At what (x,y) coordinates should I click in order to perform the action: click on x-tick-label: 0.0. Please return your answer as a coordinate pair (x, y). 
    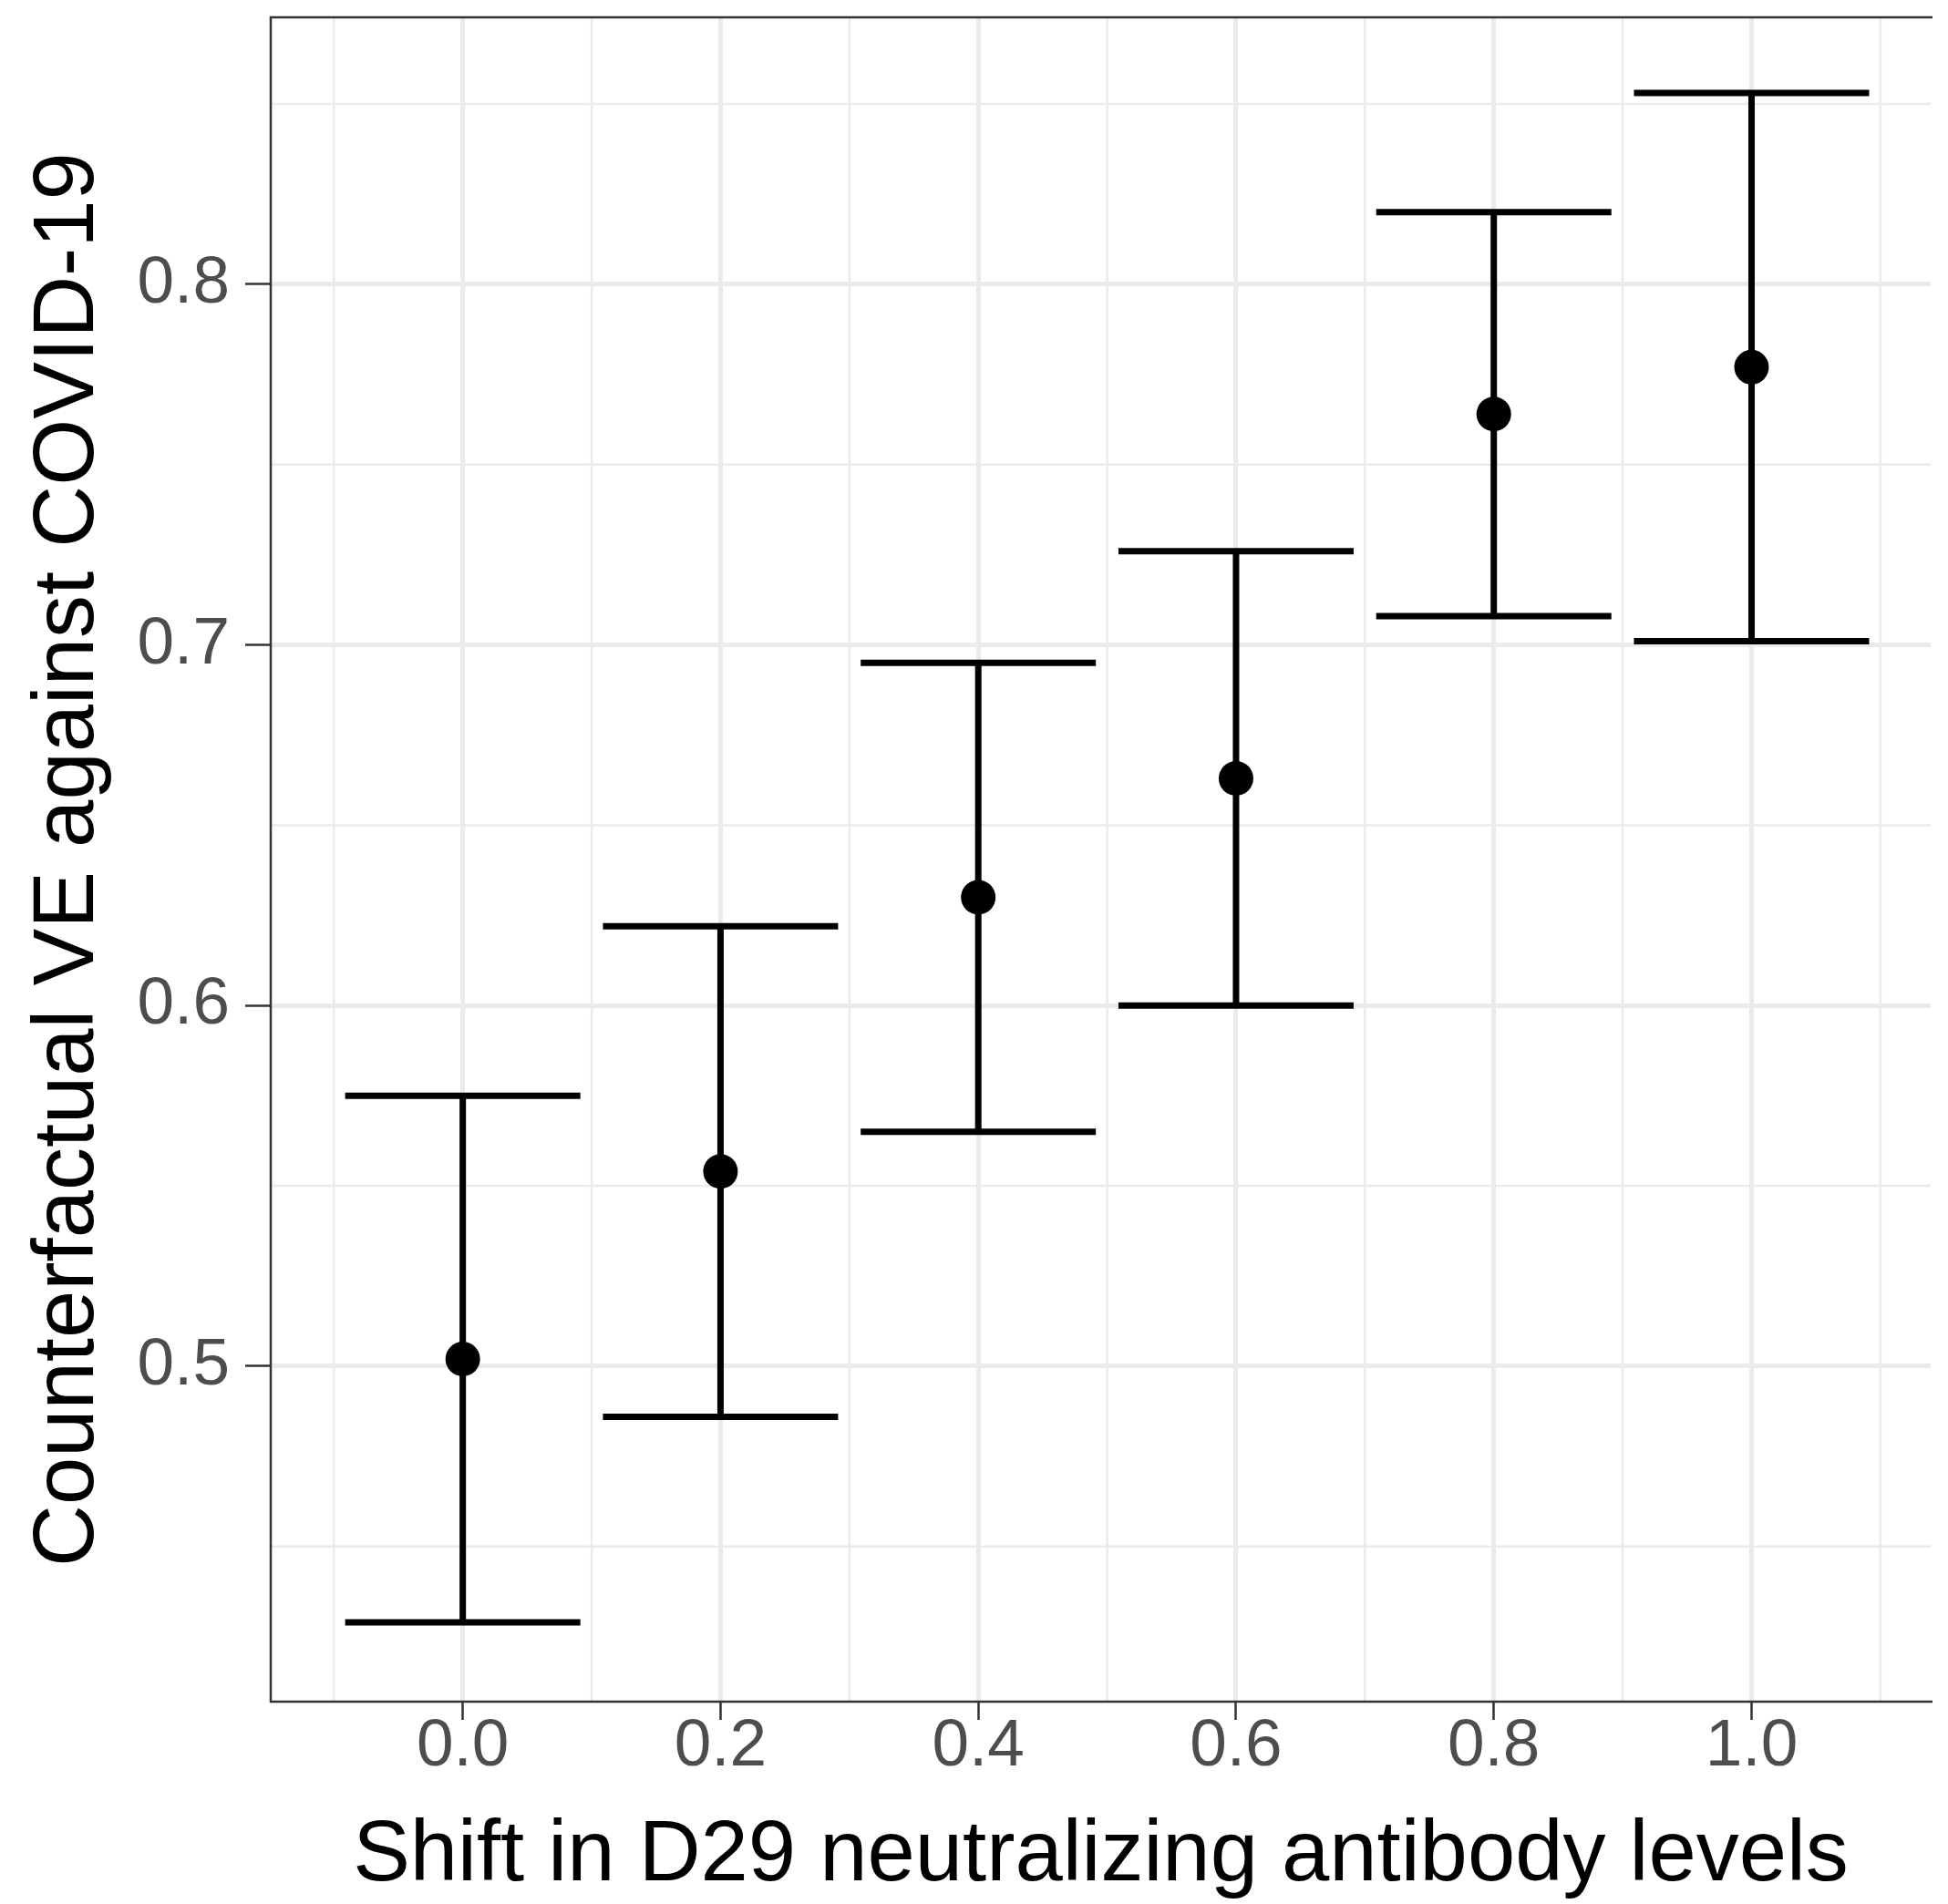
    Looking at the image, I should click on (463, 1742).